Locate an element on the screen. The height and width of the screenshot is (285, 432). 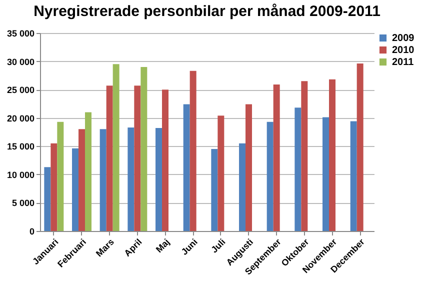
legend-label: 2011 is located at coordinates (403, 62).